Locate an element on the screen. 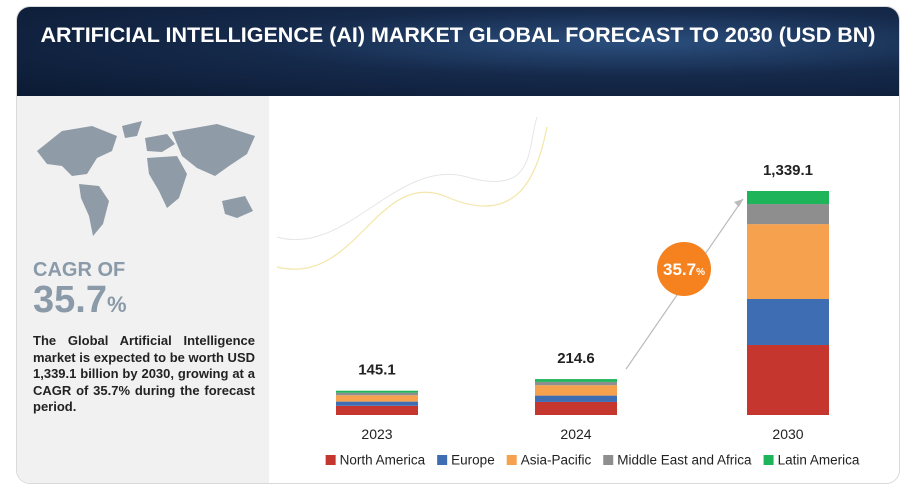 The image size is (913, 490). x-tick-label: 2024 is located at coordinates (575, 434).